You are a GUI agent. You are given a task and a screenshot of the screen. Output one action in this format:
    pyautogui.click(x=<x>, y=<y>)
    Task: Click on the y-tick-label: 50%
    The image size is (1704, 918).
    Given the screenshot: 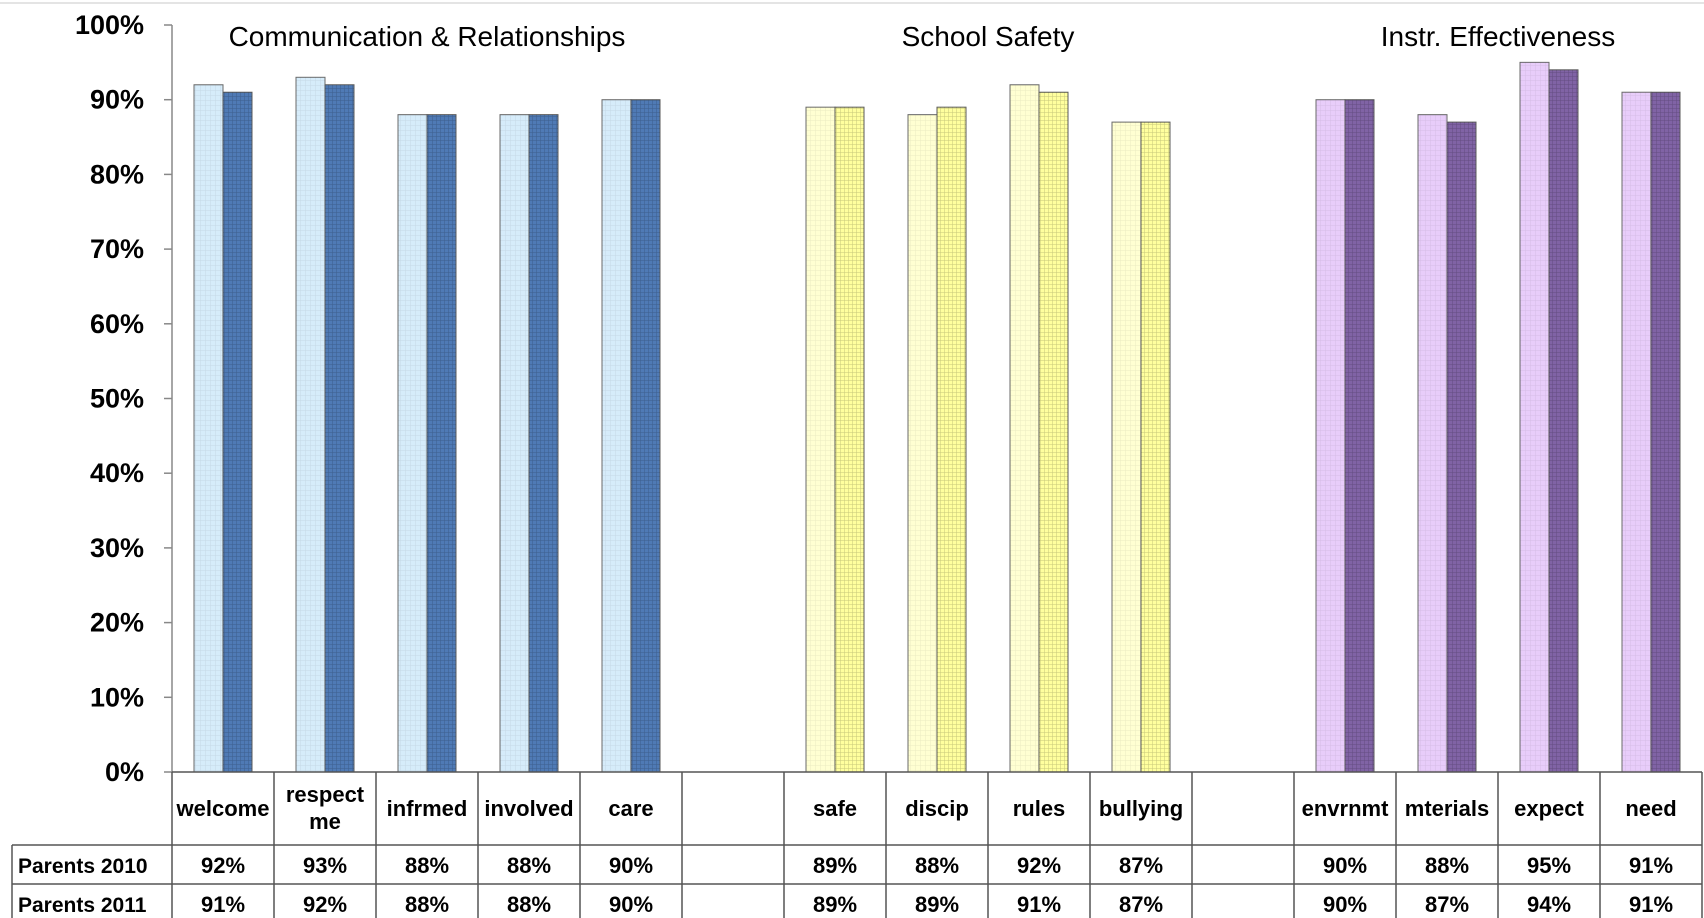 What is the action you would take?
    pyautogui.click(x=117, y=399)
    